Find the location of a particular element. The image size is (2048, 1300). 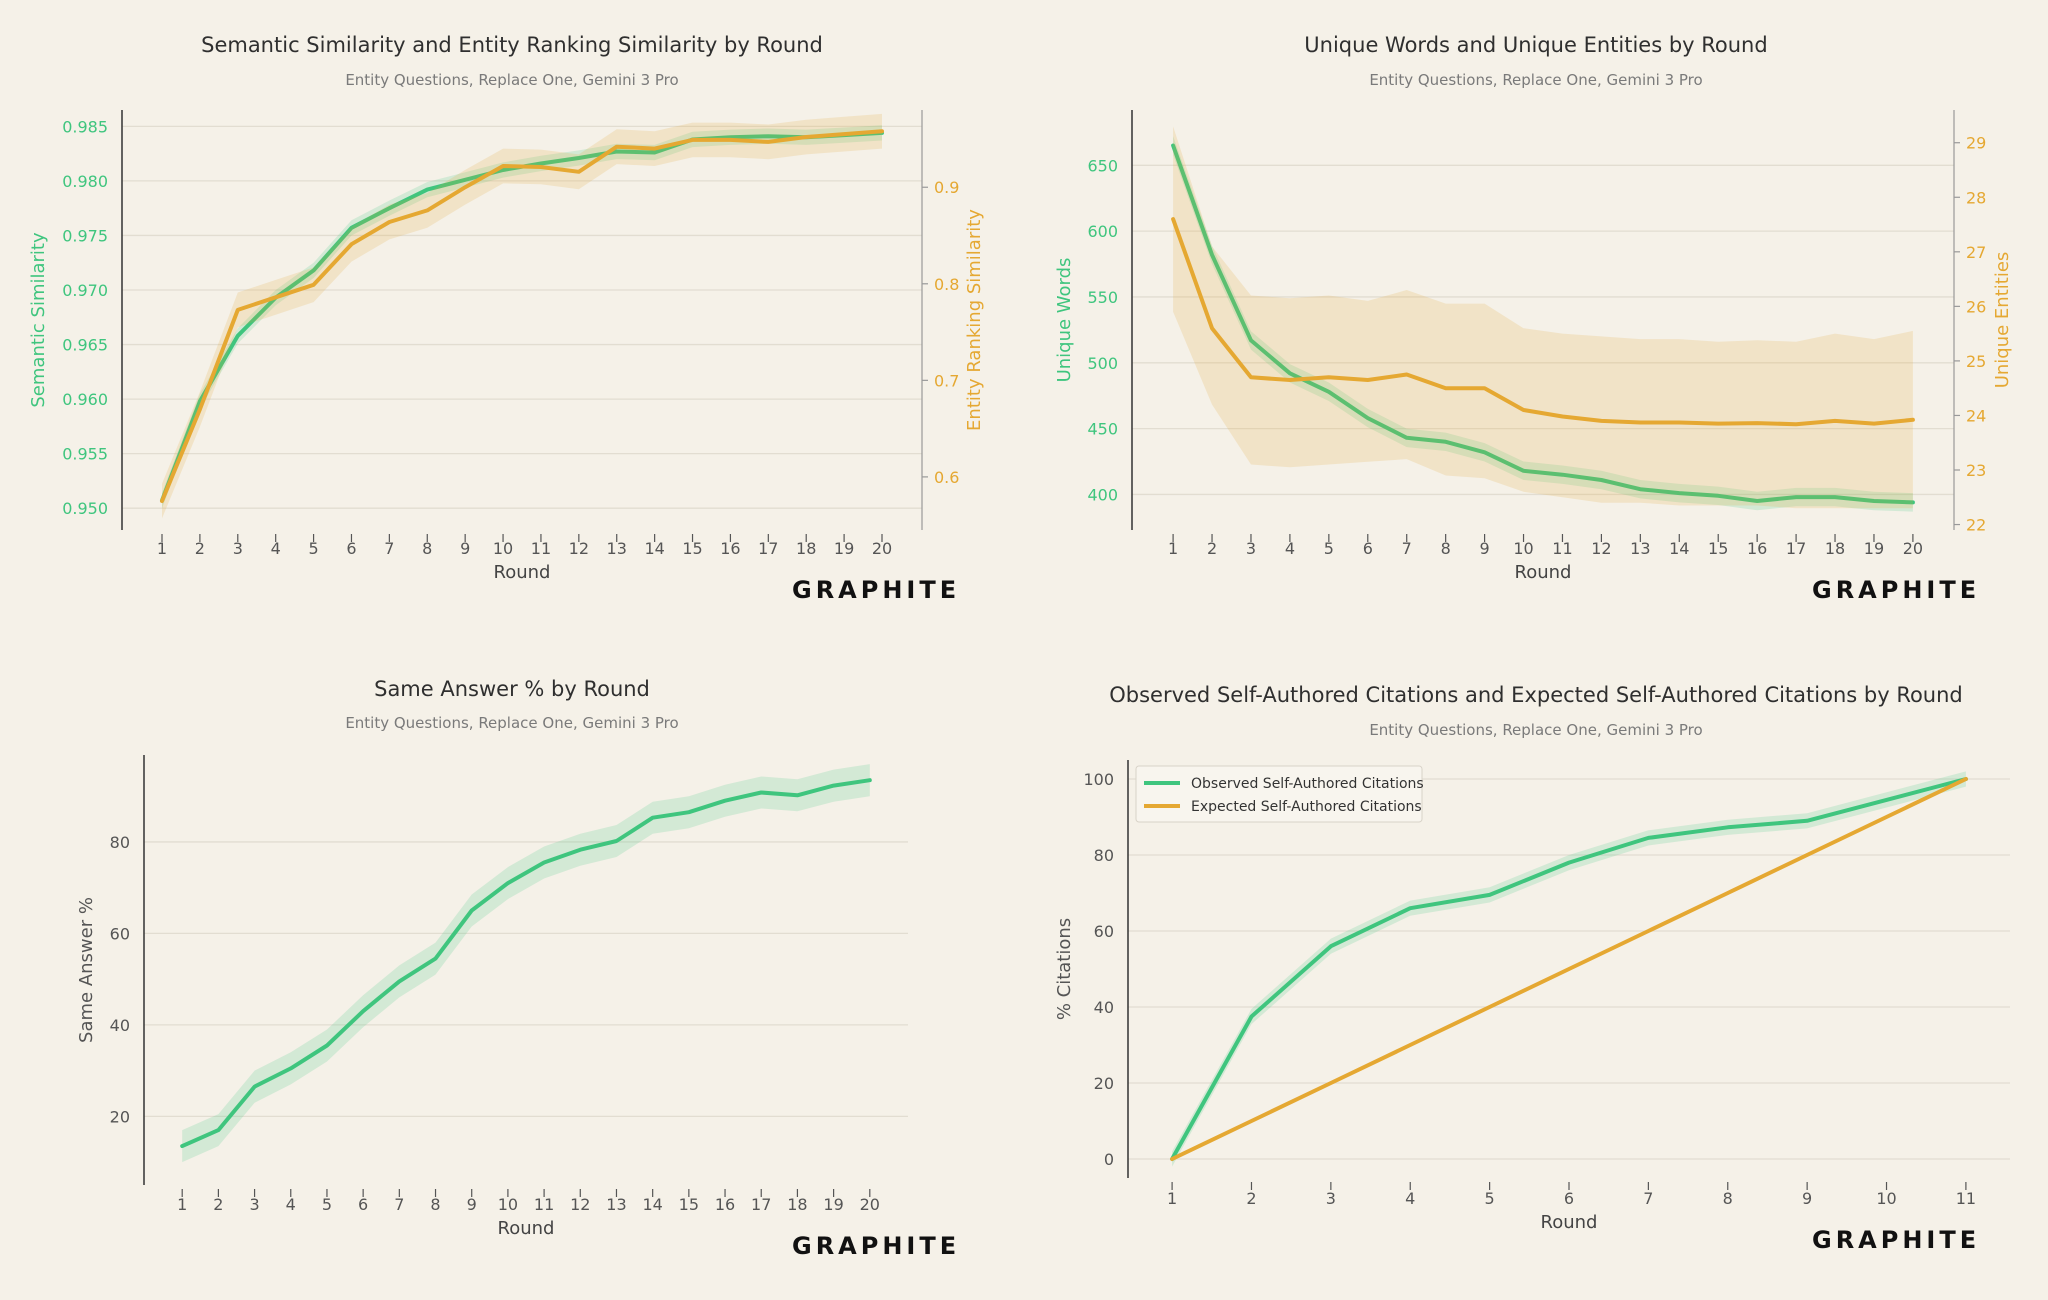

y-tick-label: 650 is located at coordinates (1102, 165).